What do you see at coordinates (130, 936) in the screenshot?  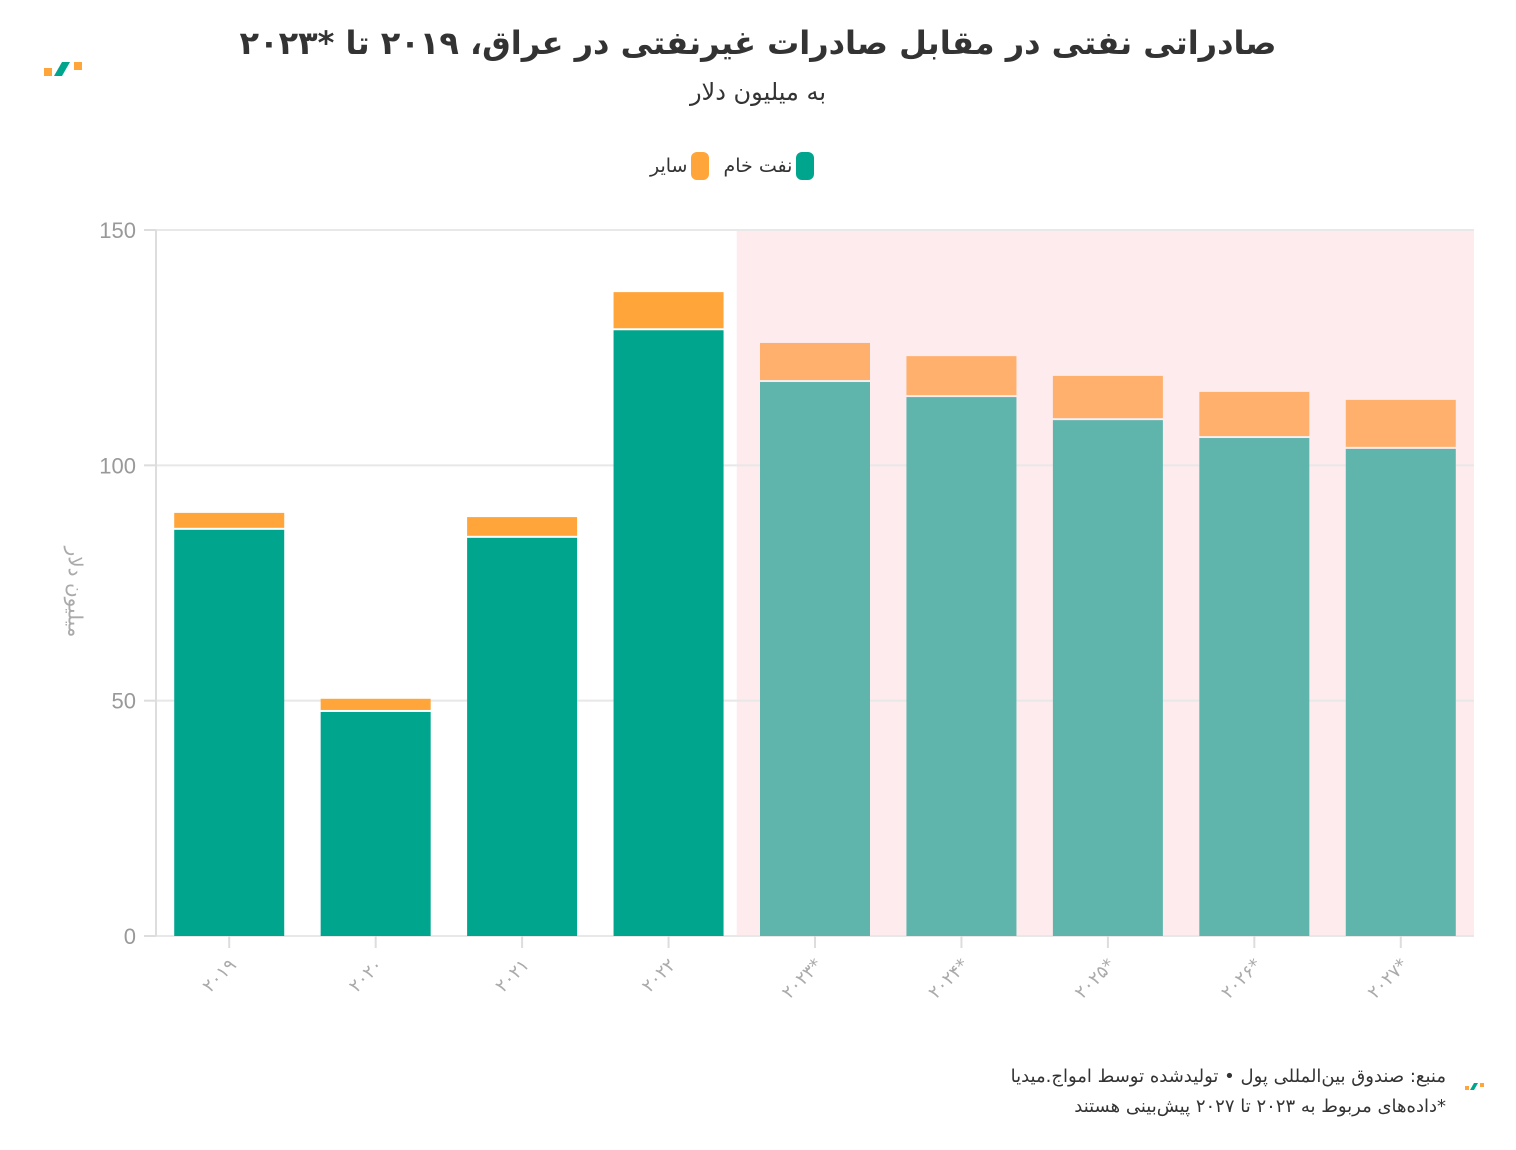 I see `y-tick-label: 0` at bounding box center [130, 936].